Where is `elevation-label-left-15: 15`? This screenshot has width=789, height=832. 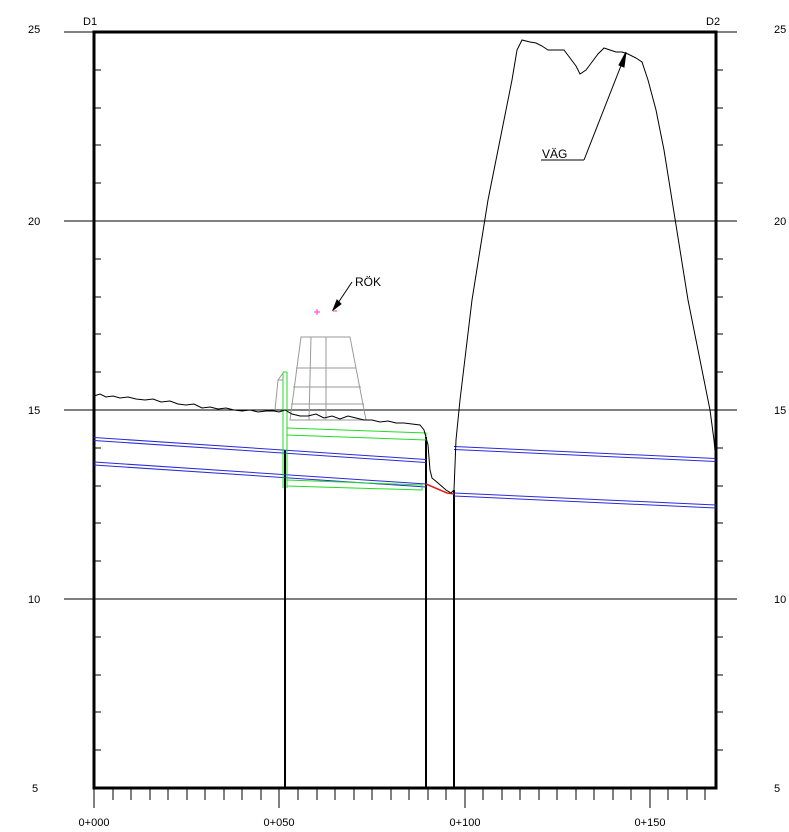 elevation-label-left-15: 15 is located at coordinates (34, 411).